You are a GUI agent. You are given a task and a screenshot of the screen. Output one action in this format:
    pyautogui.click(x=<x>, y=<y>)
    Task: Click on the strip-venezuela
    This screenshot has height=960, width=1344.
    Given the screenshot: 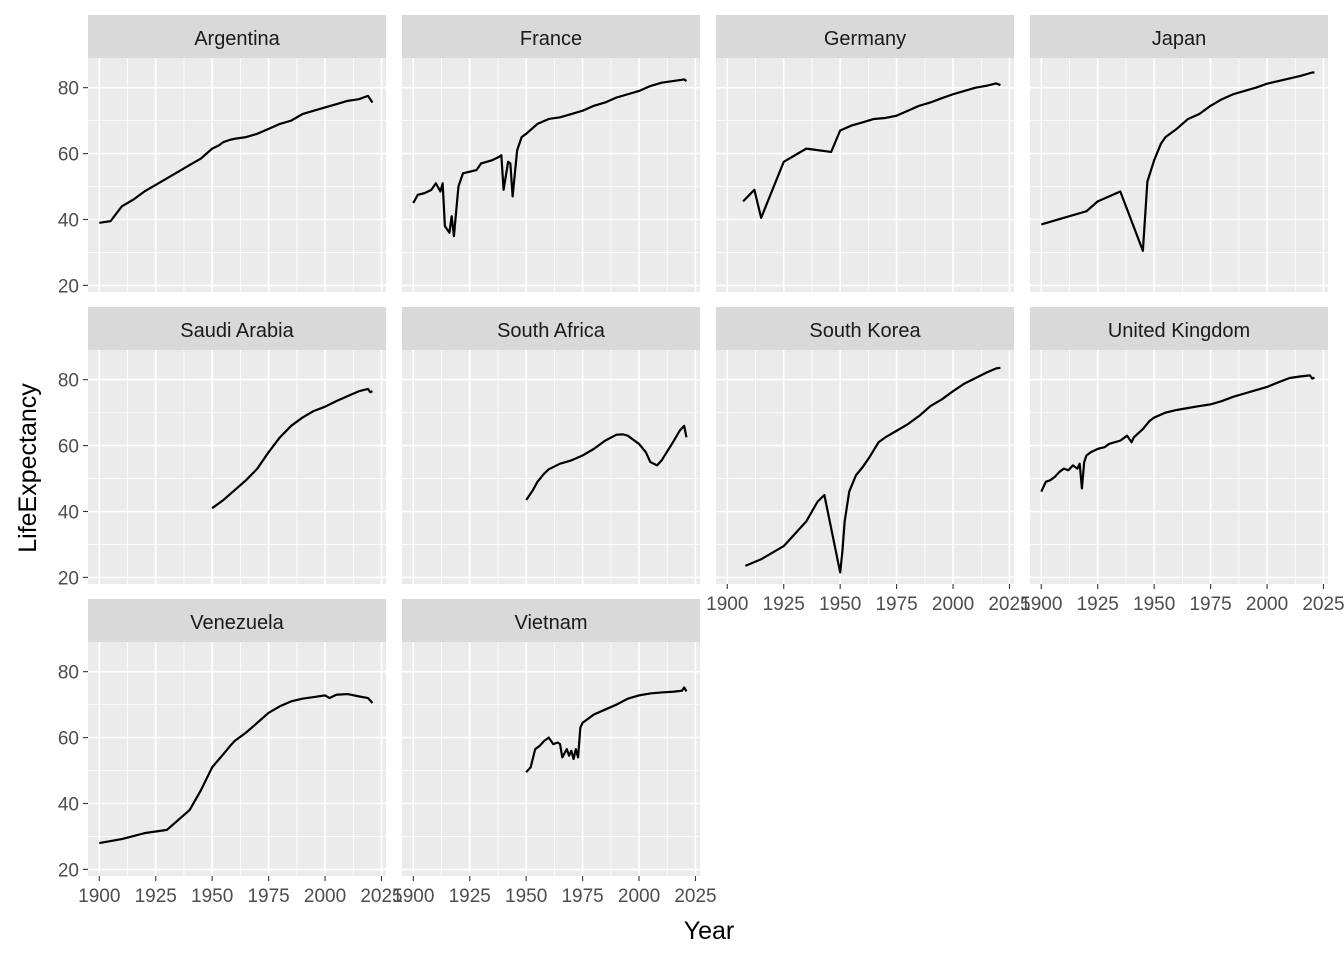 What is the action you would take?
    pyautogui.click(x=237, y=620)
    